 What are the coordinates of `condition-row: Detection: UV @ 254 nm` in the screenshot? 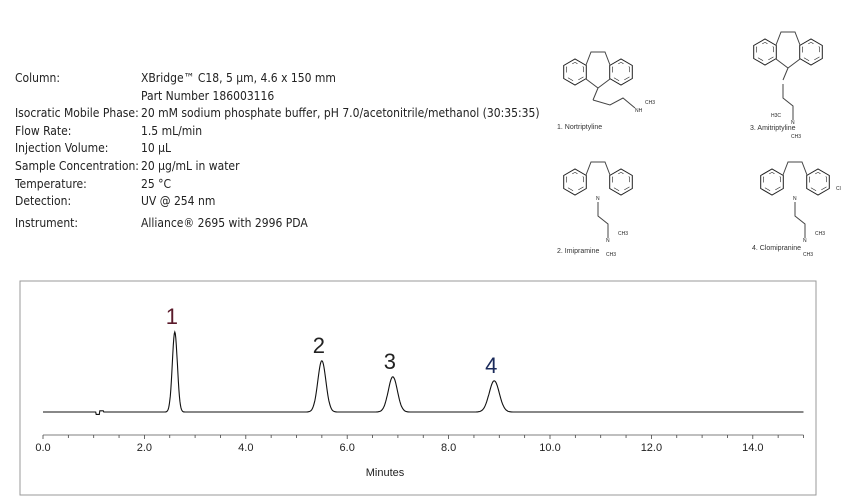 It's located at (277, 202).